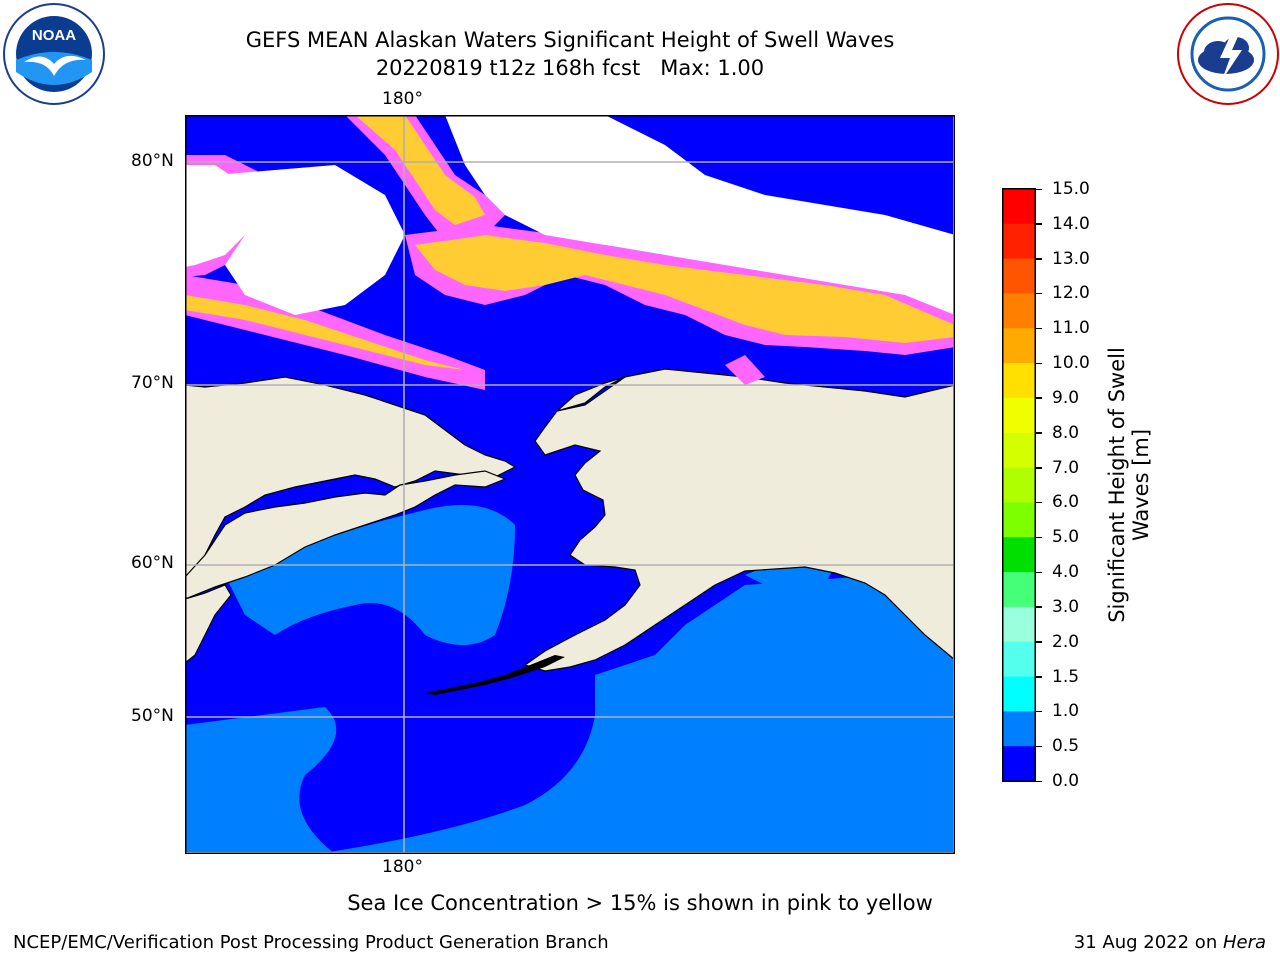  What do you see at coordinates (54, 54) in the screenshot?
I see `noaa-logo: NOAA` at bounding box center [54, 54].